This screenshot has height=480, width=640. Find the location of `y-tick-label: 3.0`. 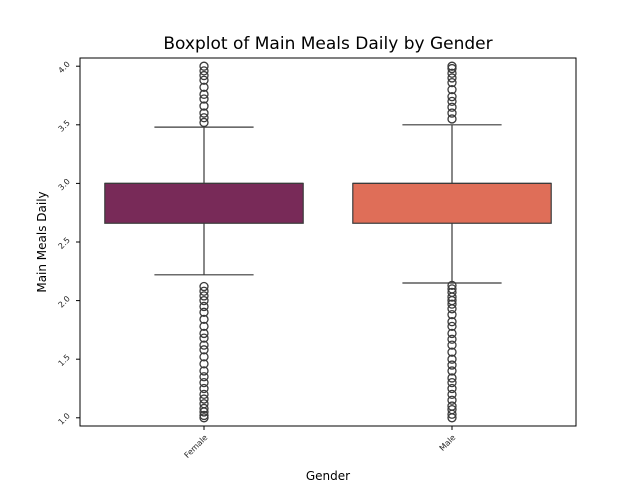

y-tick-label: 3.0 is located at coordinates (64, 184).